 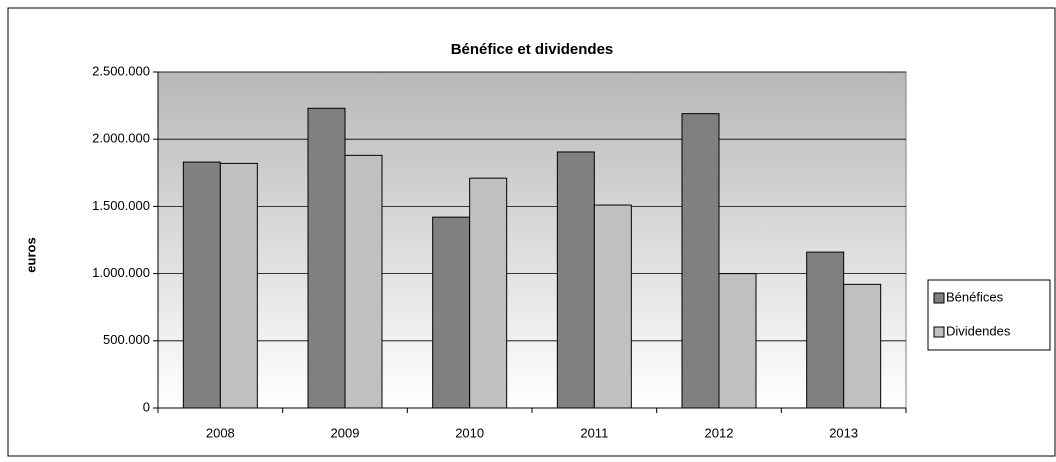 I want to click on y-tick-label: 1.000.000, so click(x=121, y=272).